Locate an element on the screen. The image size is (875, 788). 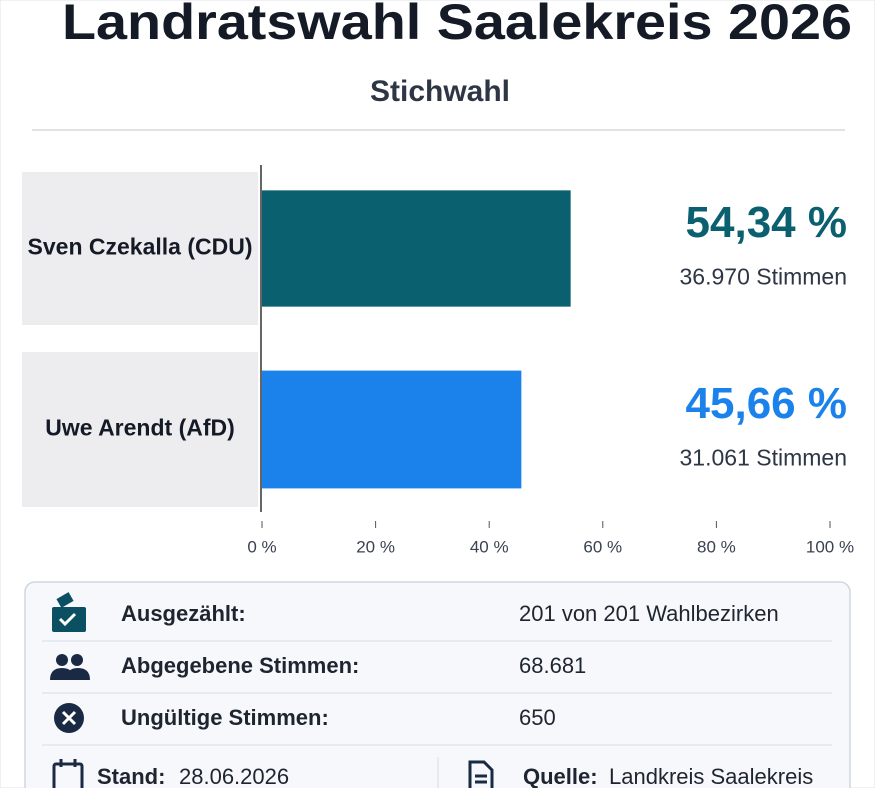
x-tick-label: 80 % is located at coordinates (716, 546).